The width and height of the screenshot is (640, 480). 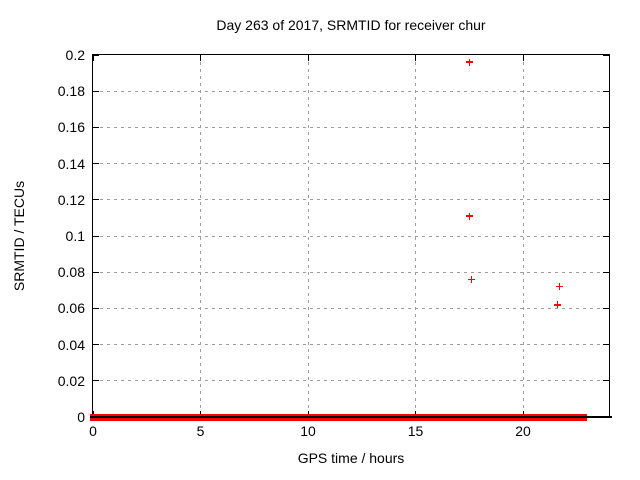 I want to click on y-tick-label: 0.2, so click(x=75, y=55).